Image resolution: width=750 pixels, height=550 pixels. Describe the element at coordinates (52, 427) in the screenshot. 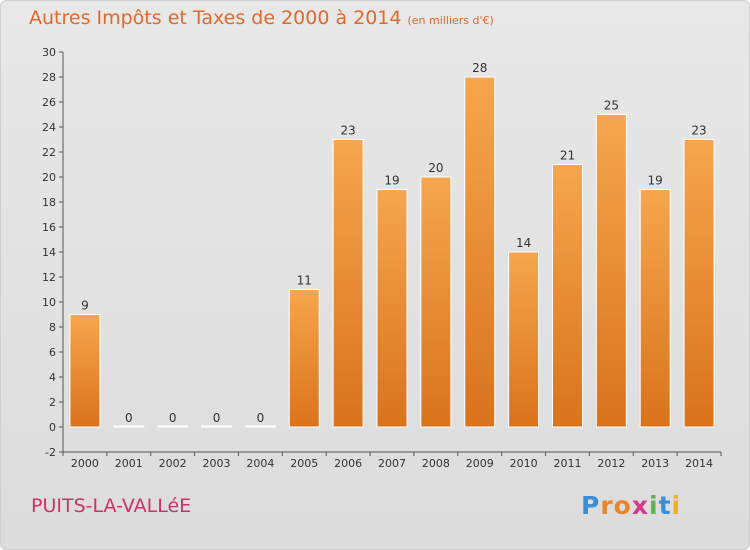

I see `y-tick-label: 0` at that location.